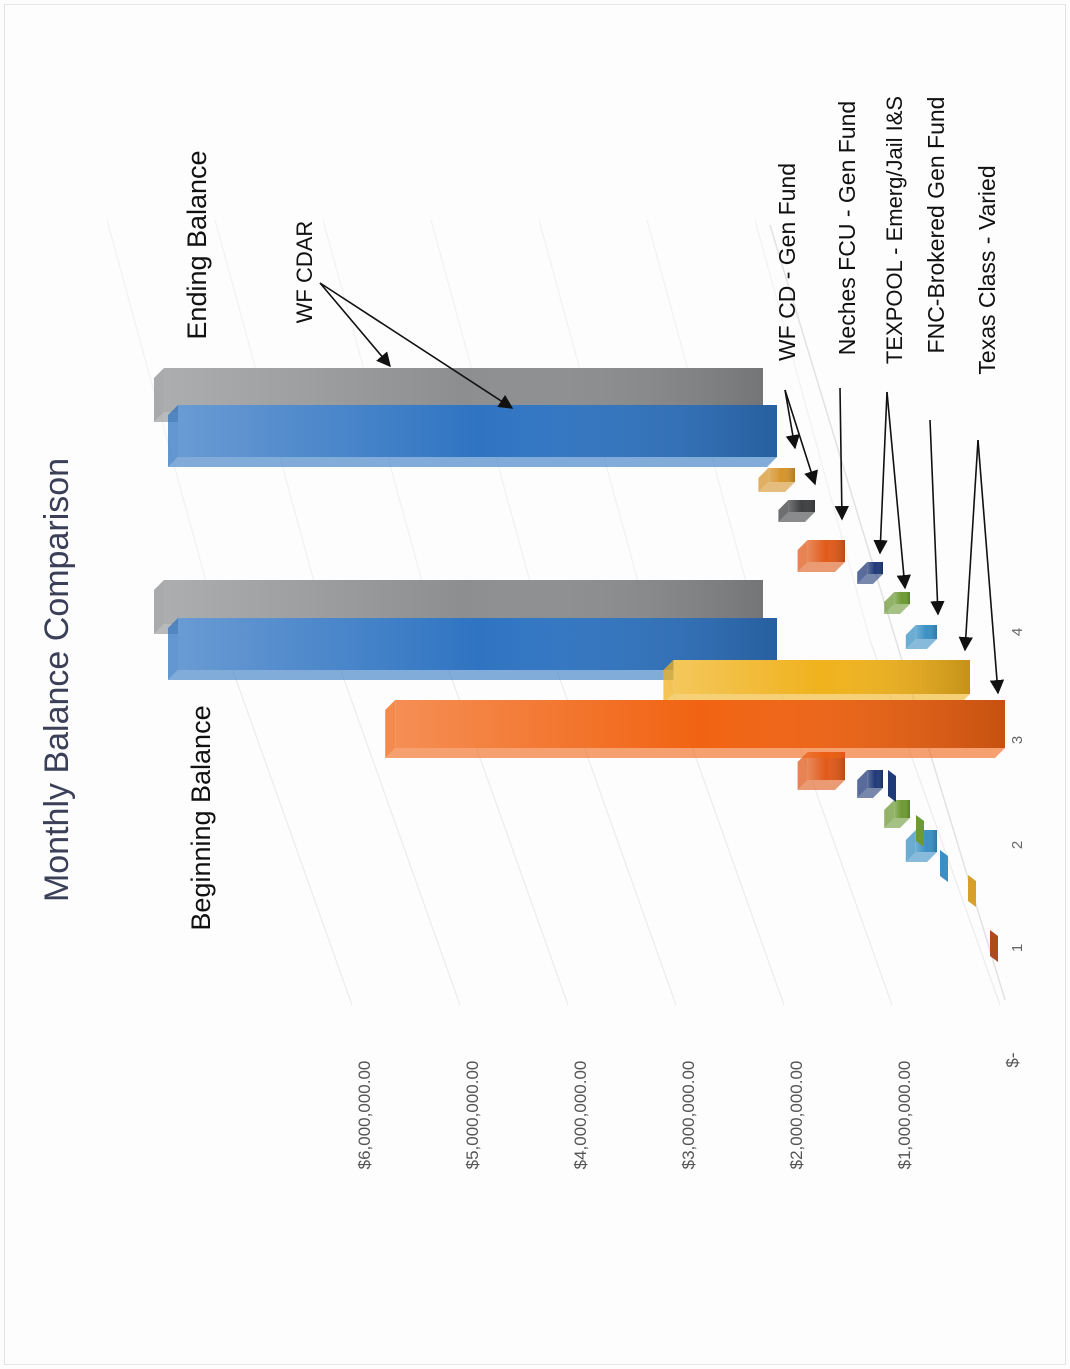  Describe the element at coordinates (842, 454) in the screenshot. I see `arrow-neches` at that location.